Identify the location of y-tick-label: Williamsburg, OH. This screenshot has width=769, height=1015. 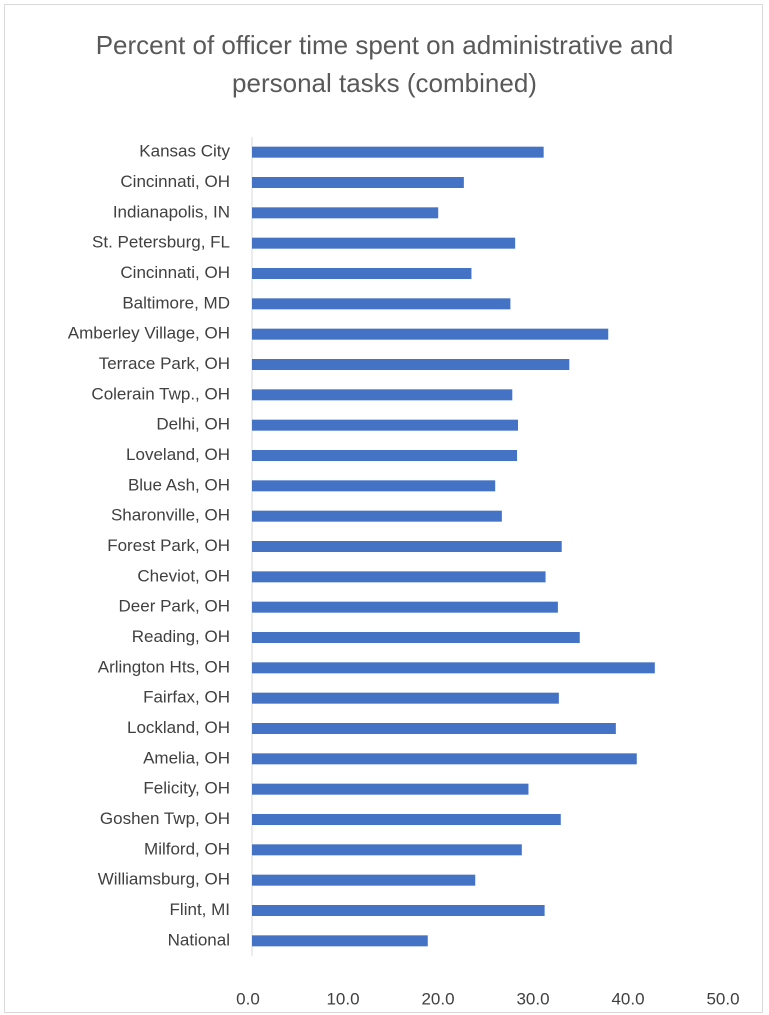
(164, 879).